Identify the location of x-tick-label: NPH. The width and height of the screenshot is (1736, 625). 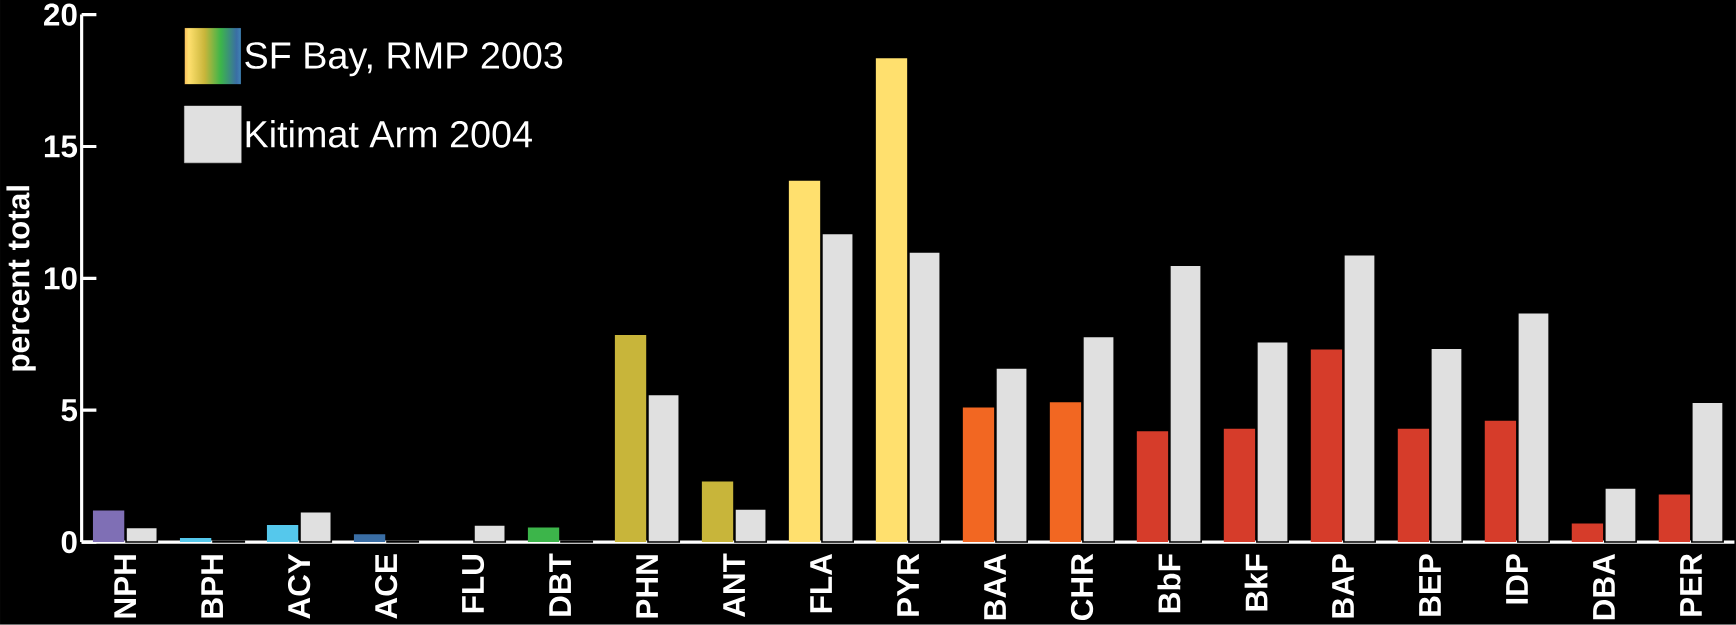
(125, 586).